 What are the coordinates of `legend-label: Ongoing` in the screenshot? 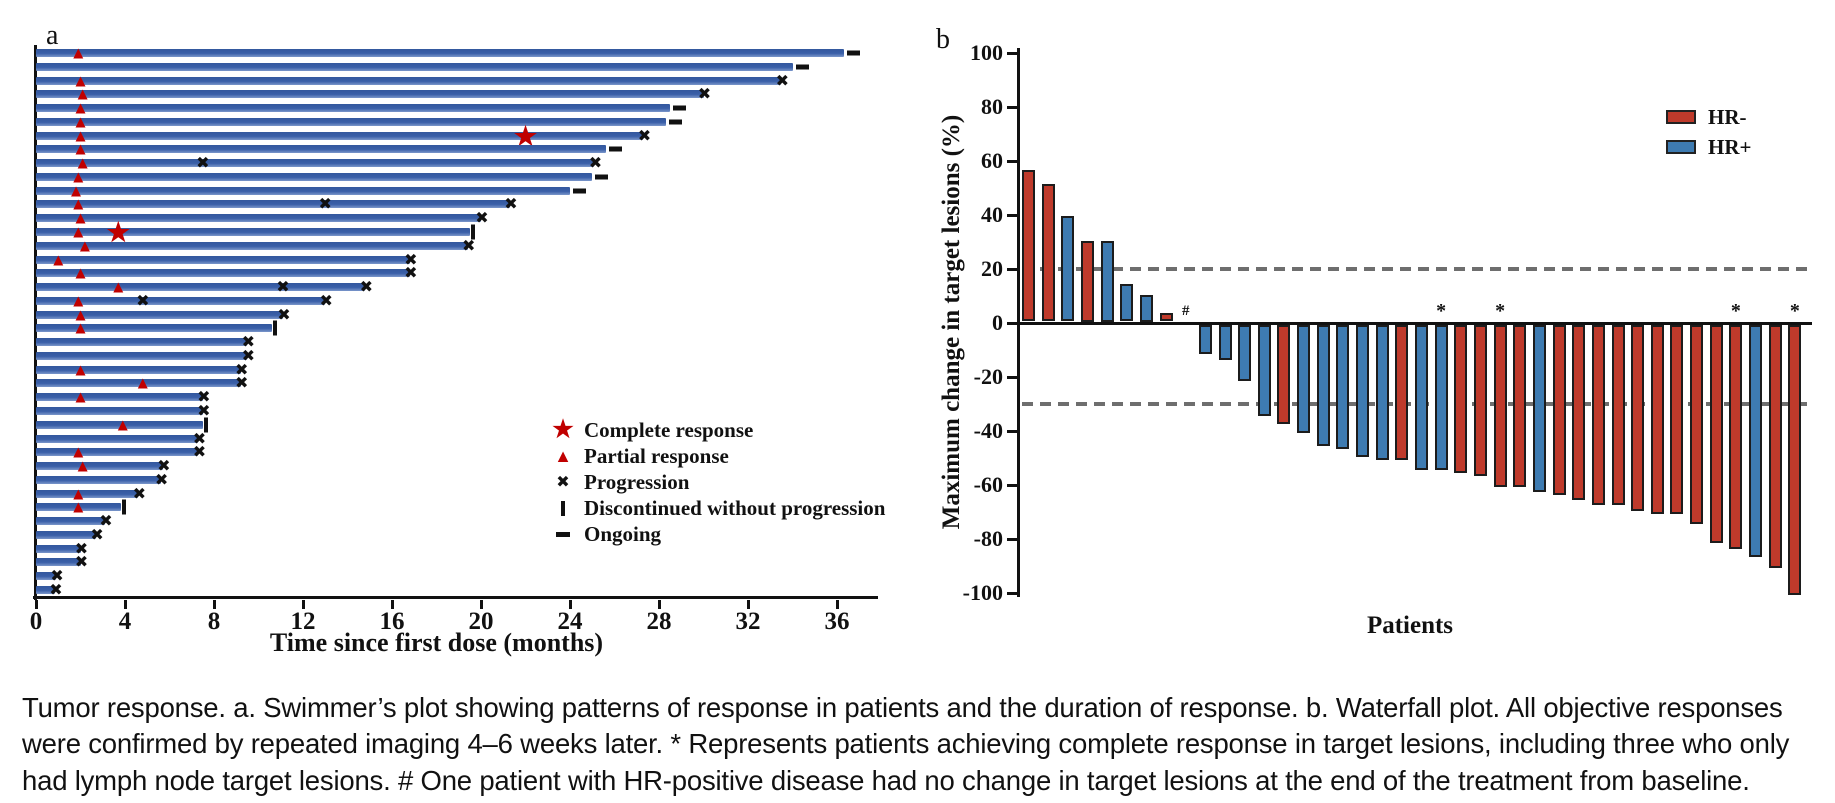 It's located at (623, 533).